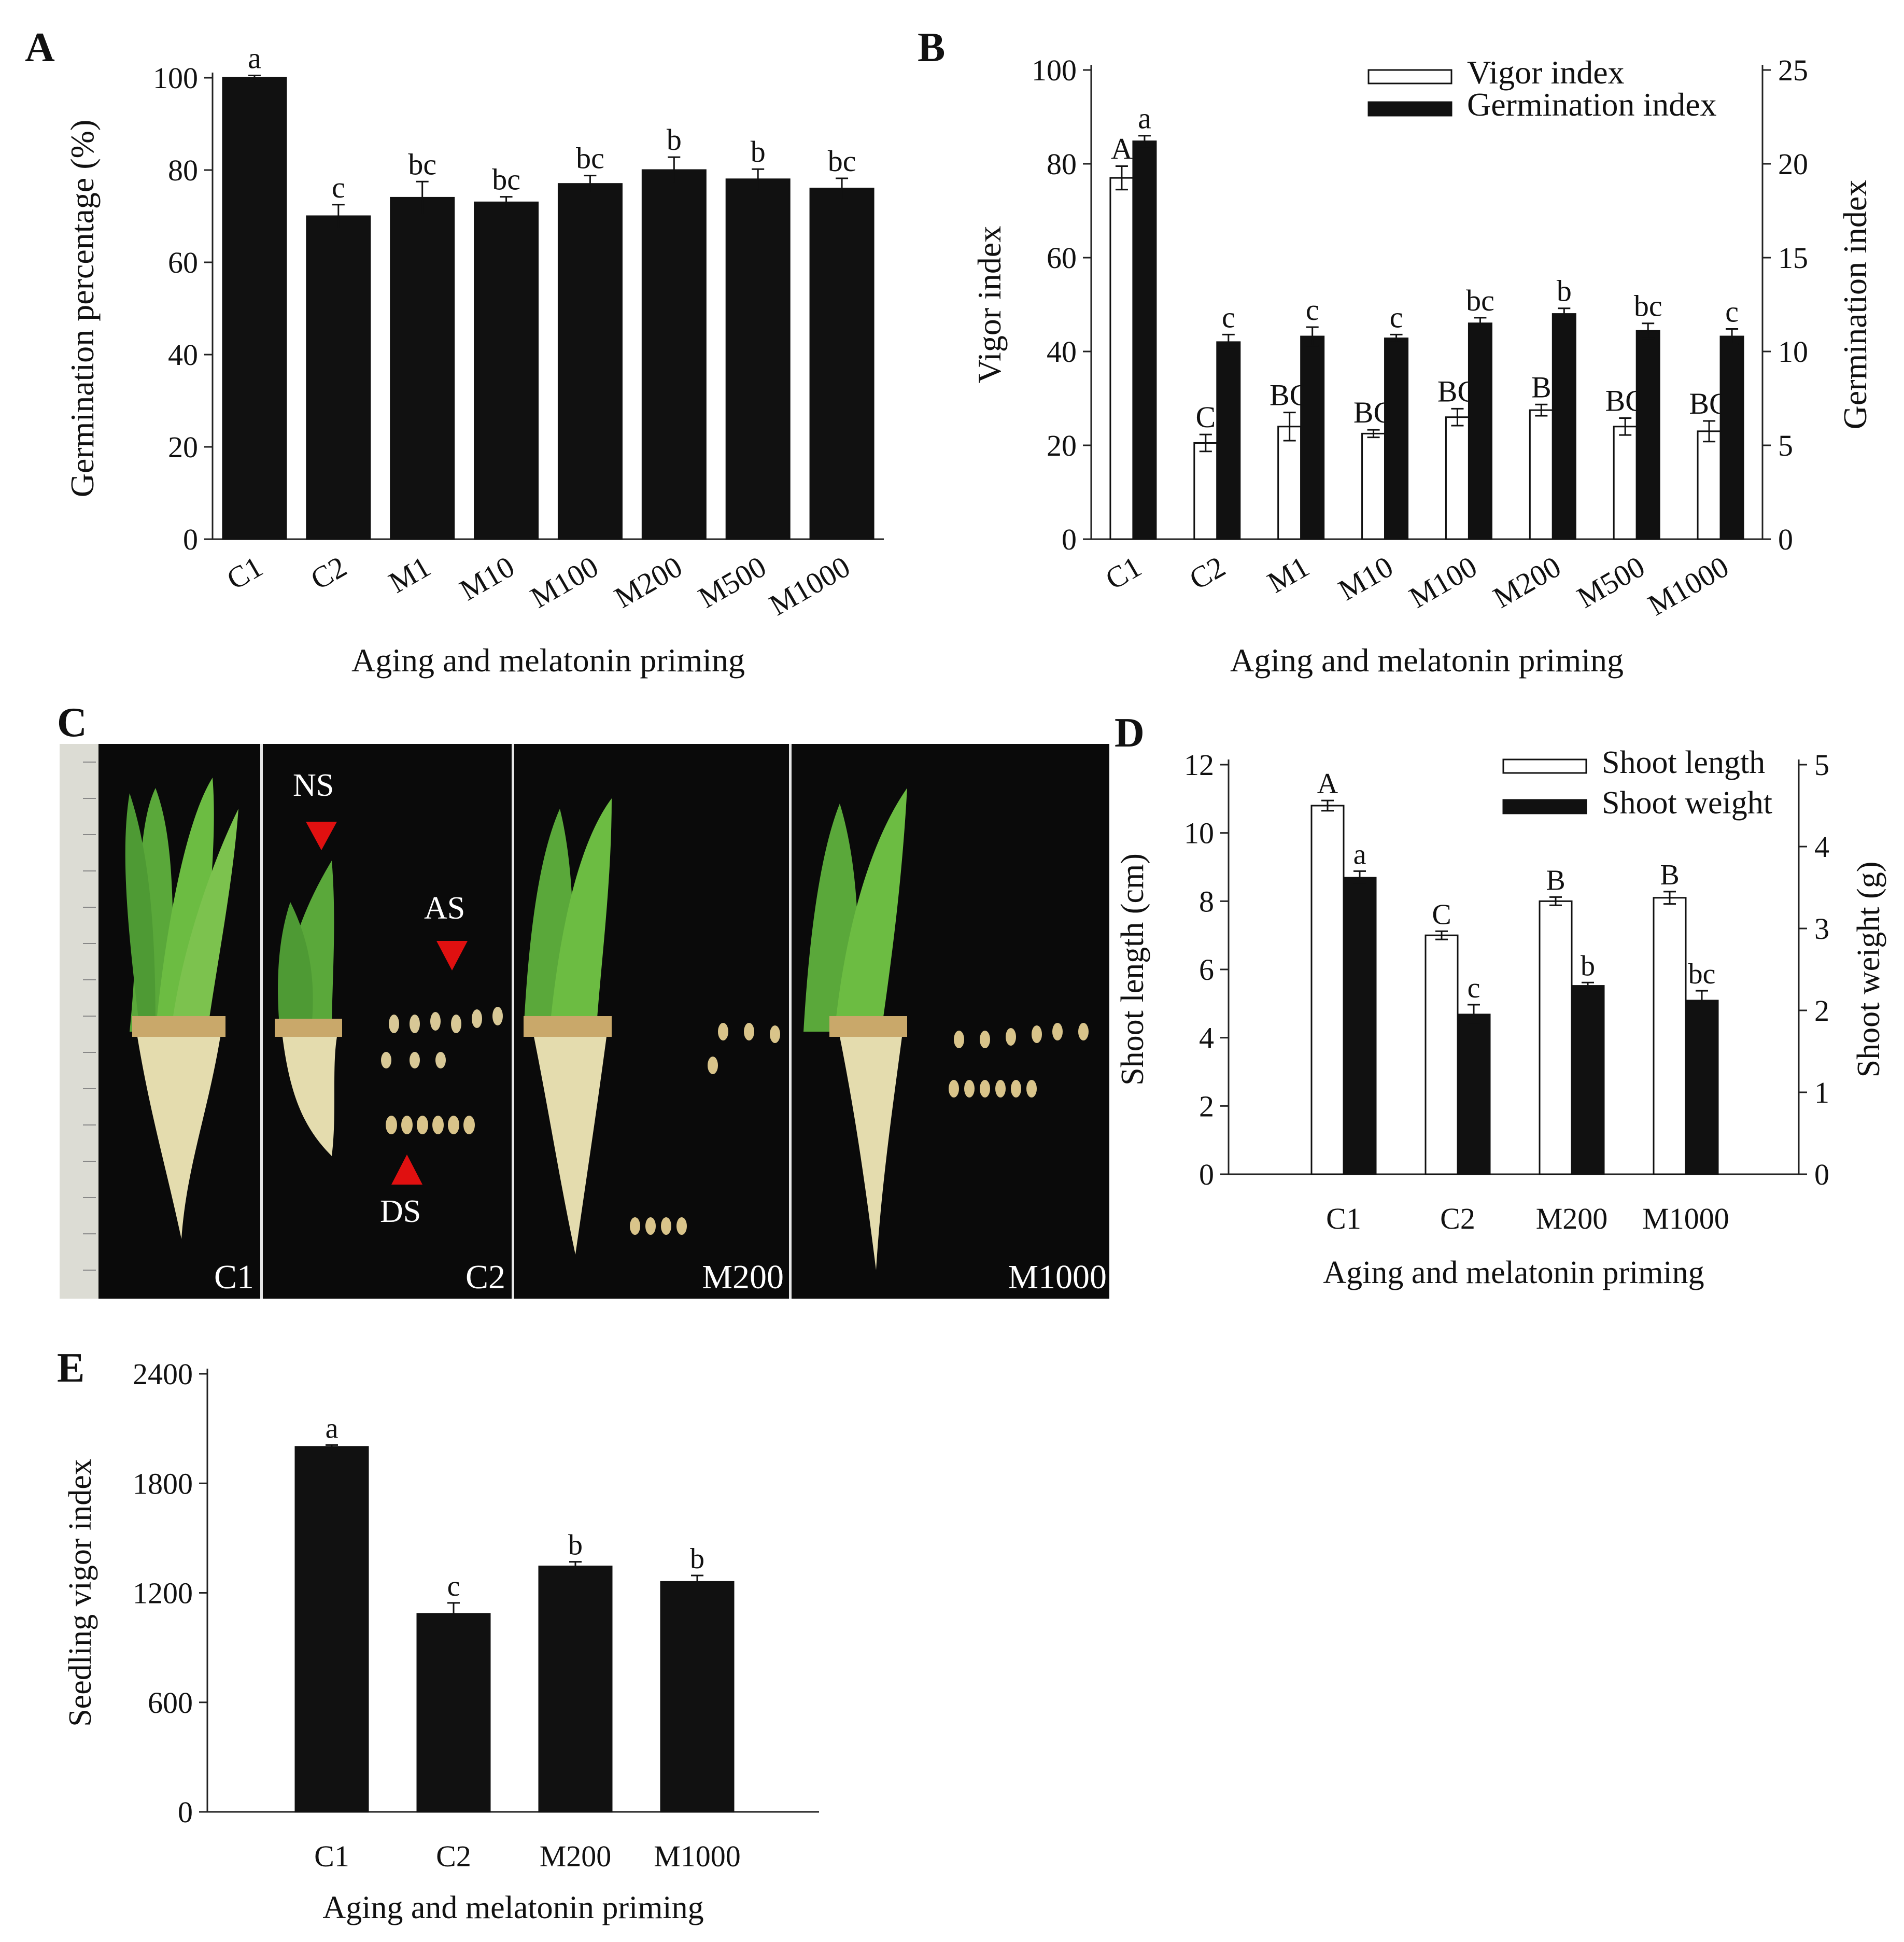 The height and width of the screenshot is (1942, 1904). What do you see at coordinates (1121, 358) in the screenshot?
I see `bar-vigor-index-c1` at bounding box center [1121, 358].